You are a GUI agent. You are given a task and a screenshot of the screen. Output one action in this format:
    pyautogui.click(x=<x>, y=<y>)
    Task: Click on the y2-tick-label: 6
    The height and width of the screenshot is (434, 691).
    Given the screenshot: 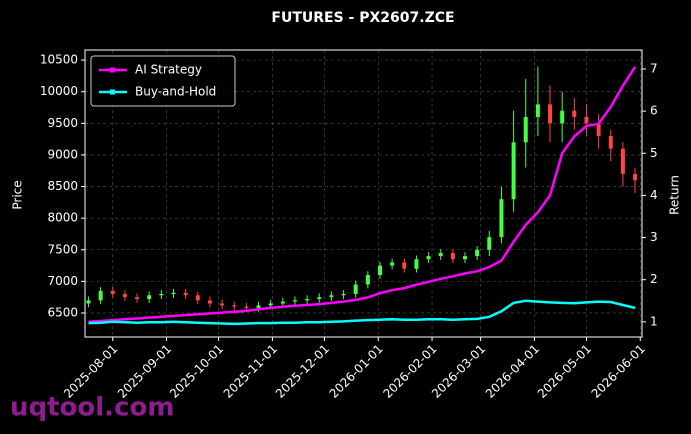 What is the action you would take?
    pyautogui.click(x=654, y=111)
    